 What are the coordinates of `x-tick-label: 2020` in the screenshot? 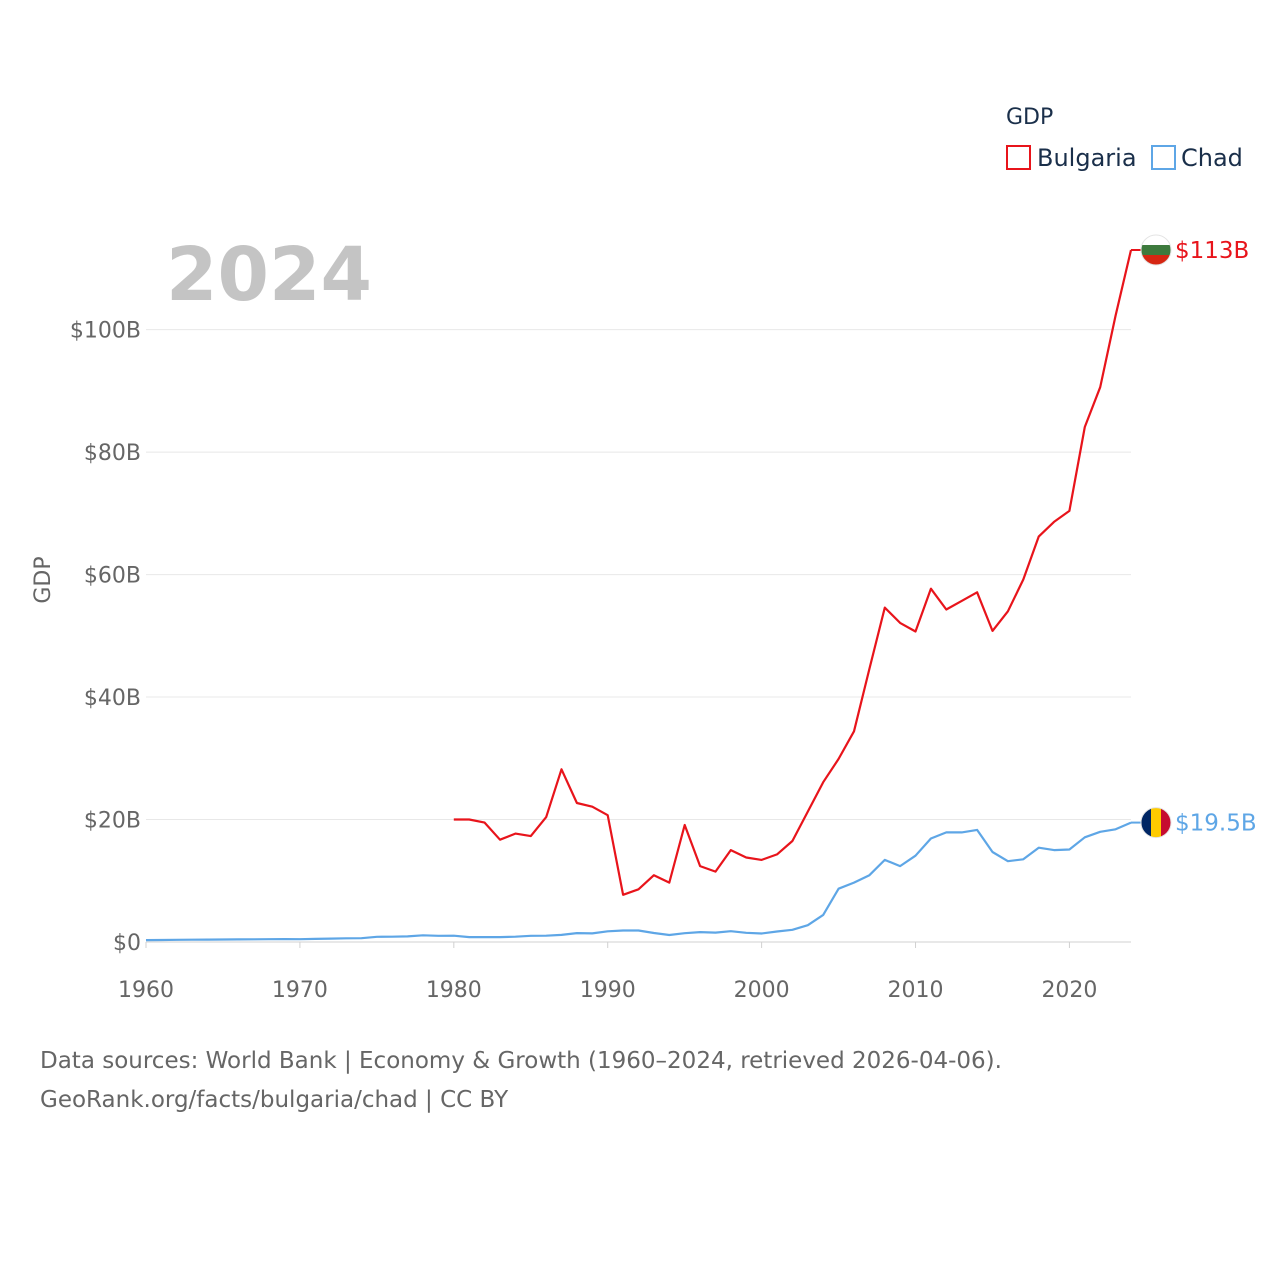 It's located at (1069, 990).